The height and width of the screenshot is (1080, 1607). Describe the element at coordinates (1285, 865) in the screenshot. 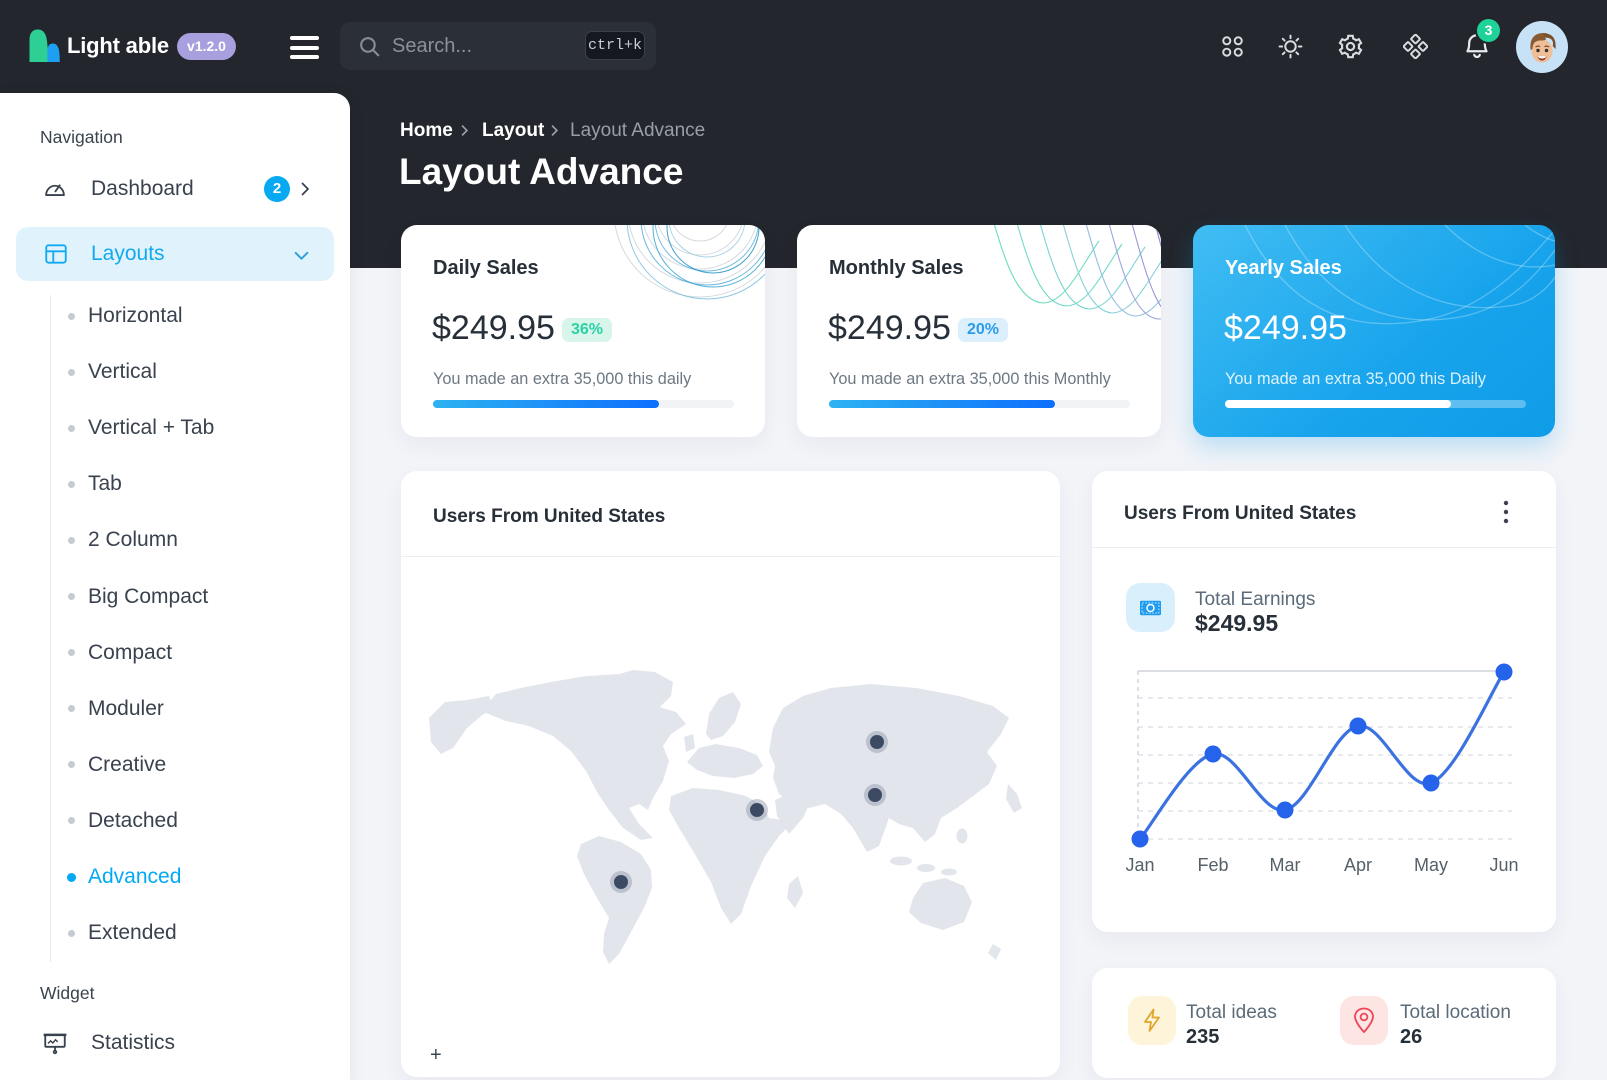

I see `svg-text: Mar` at that location.